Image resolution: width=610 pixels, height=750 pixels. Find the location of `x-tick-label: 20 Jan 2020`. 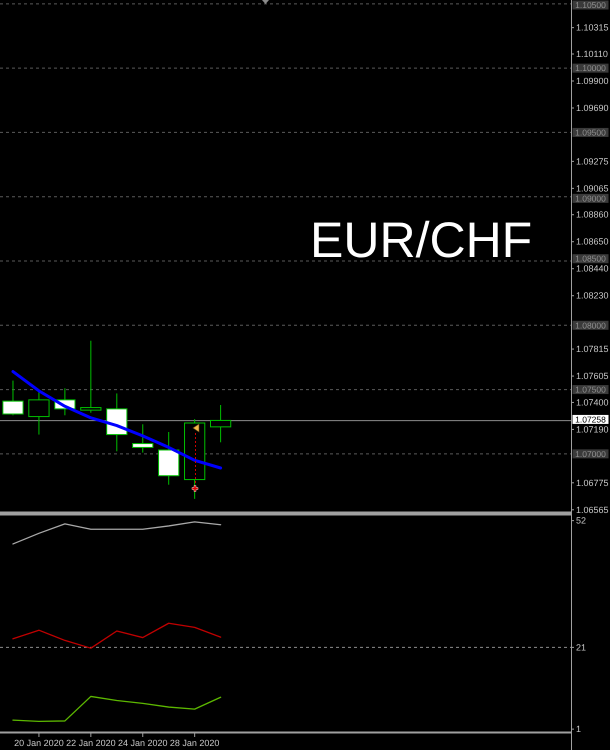

x-tick-label: 20 Jan 2020 is located at coordinates (39, 743).